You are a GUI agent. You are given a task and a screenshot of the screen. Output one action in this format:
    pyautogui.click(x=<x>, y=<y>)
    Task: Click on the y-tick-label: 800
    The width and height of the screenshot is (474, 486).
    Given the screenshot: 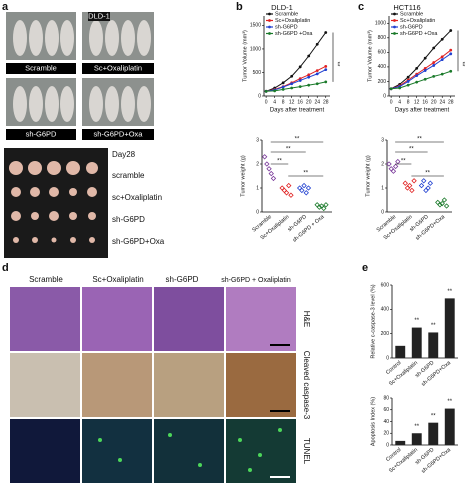 What is the action you would take?
    pyautogui.click(x=382, y=38)
    